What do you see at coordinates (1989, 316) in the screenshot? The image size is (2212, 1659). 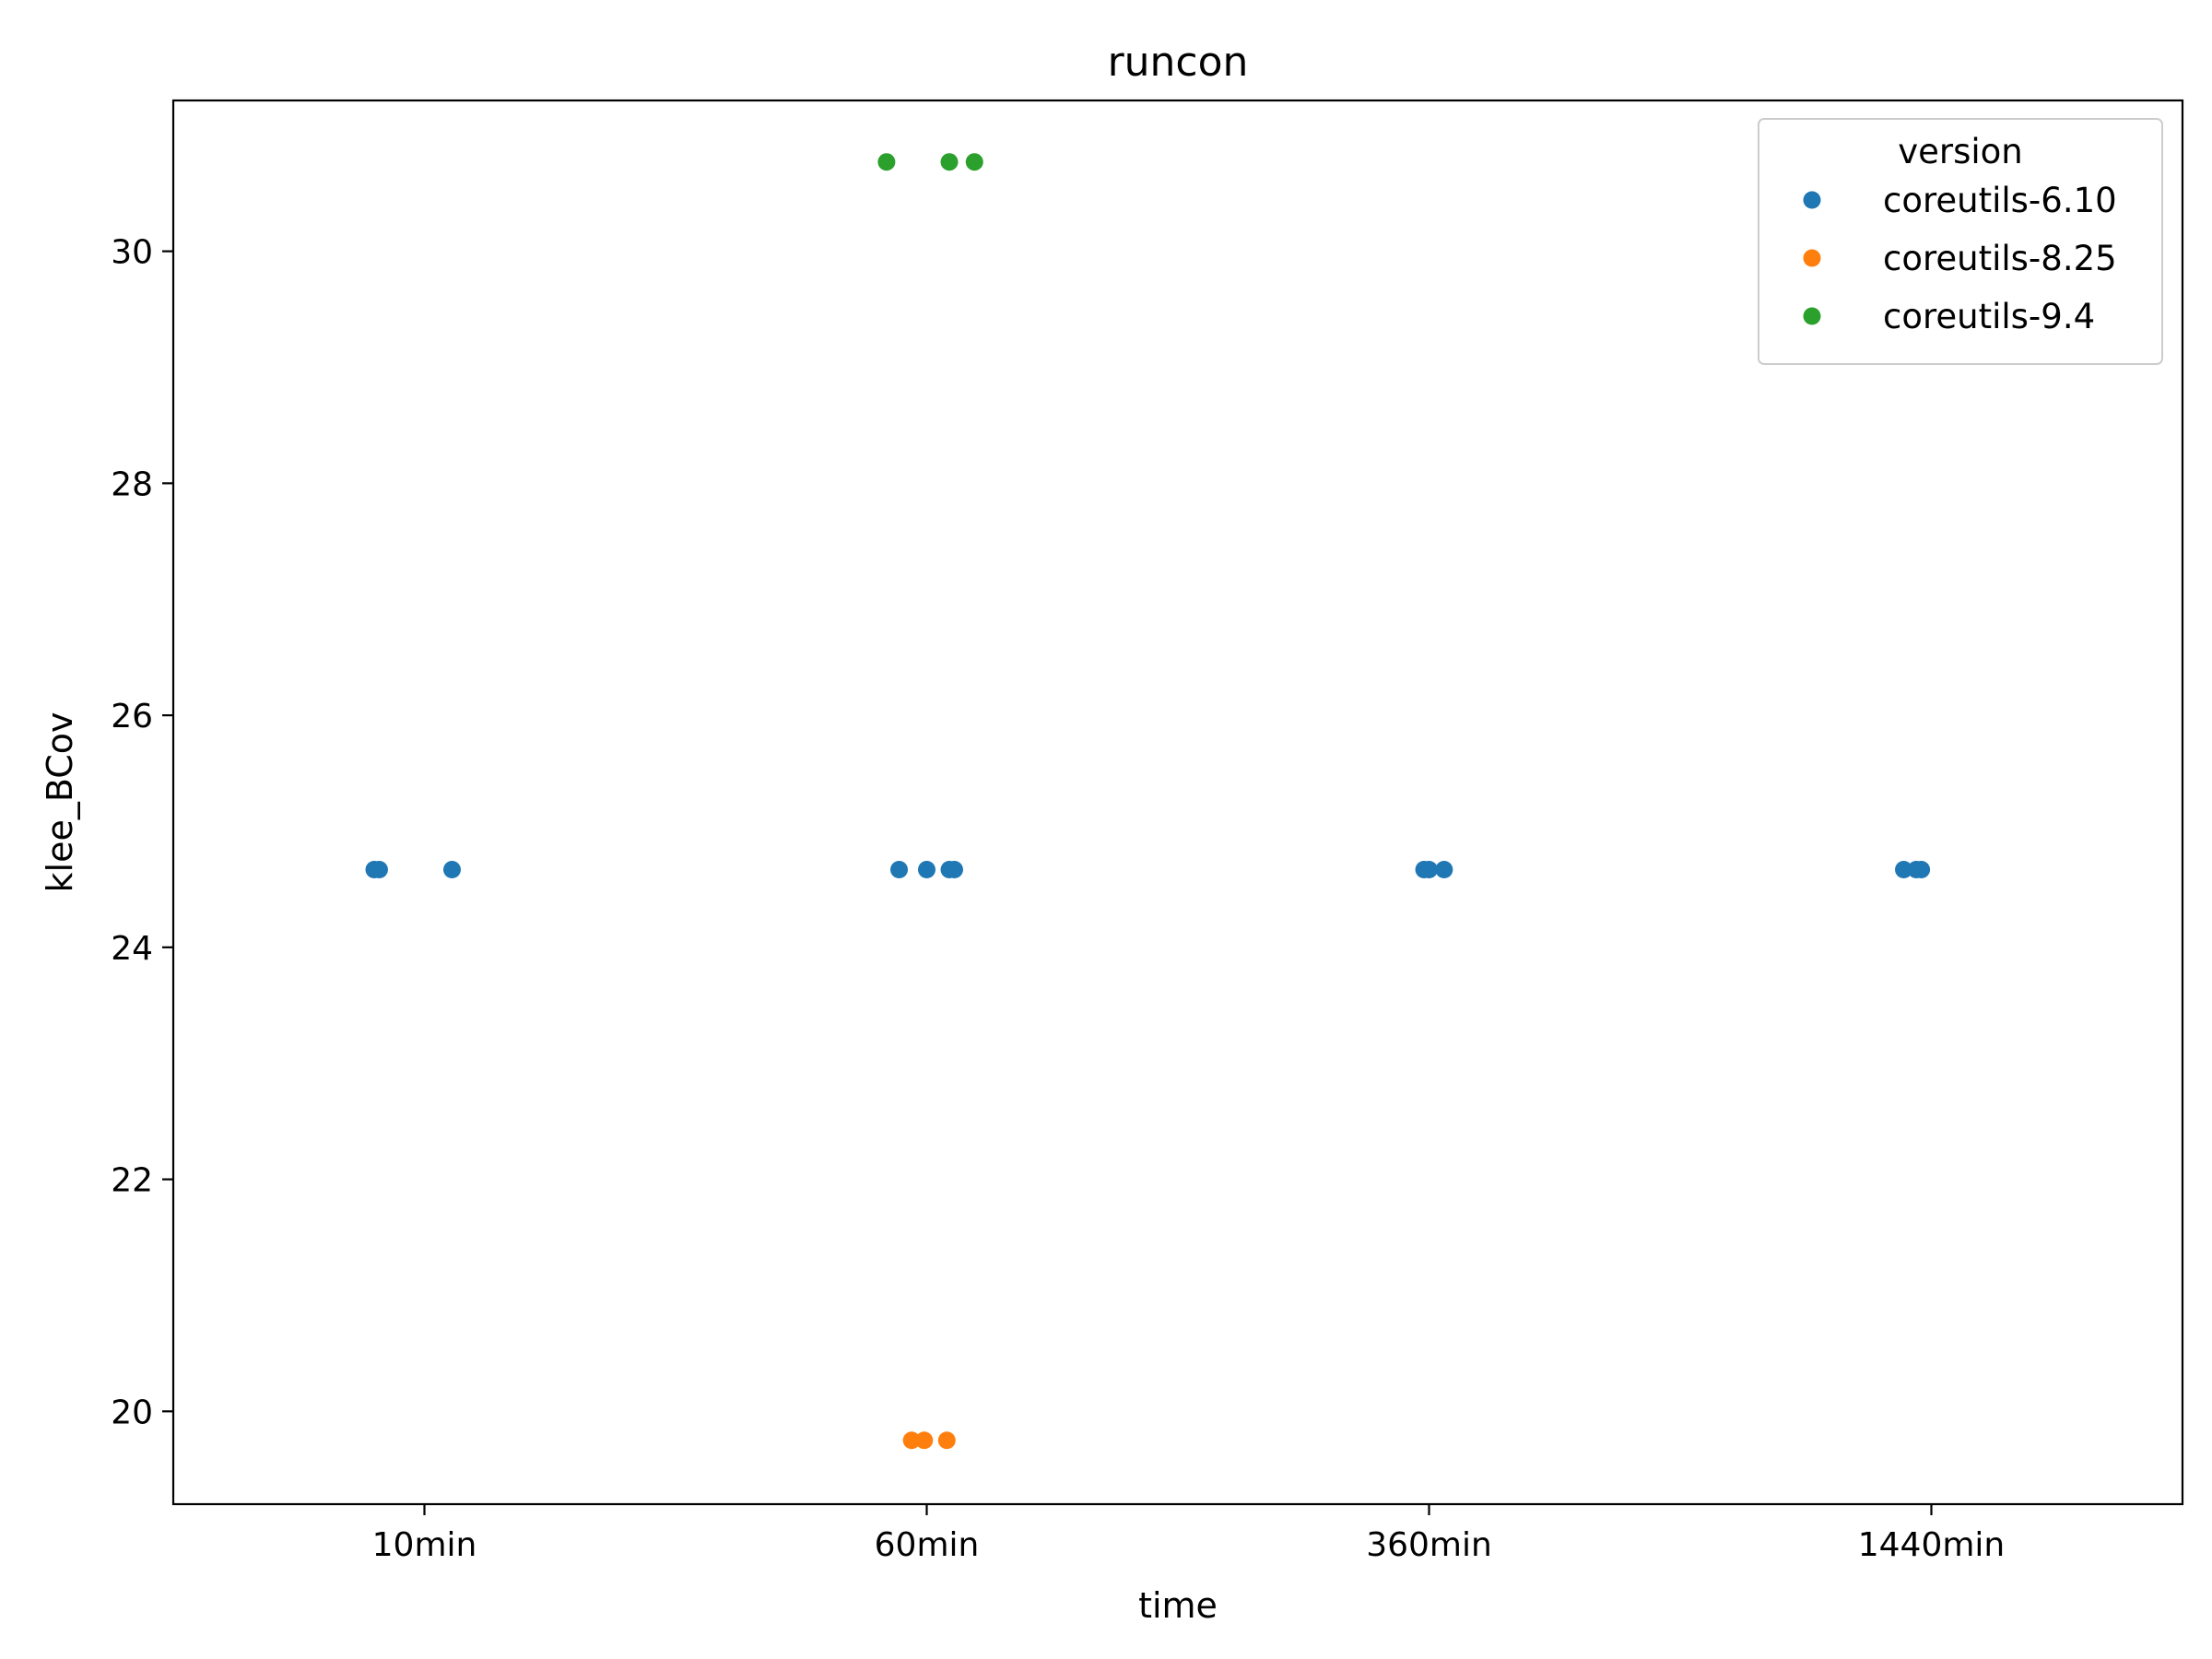 I see `legend-label: coreutils-9.4` at bounding box center [1989, 316].